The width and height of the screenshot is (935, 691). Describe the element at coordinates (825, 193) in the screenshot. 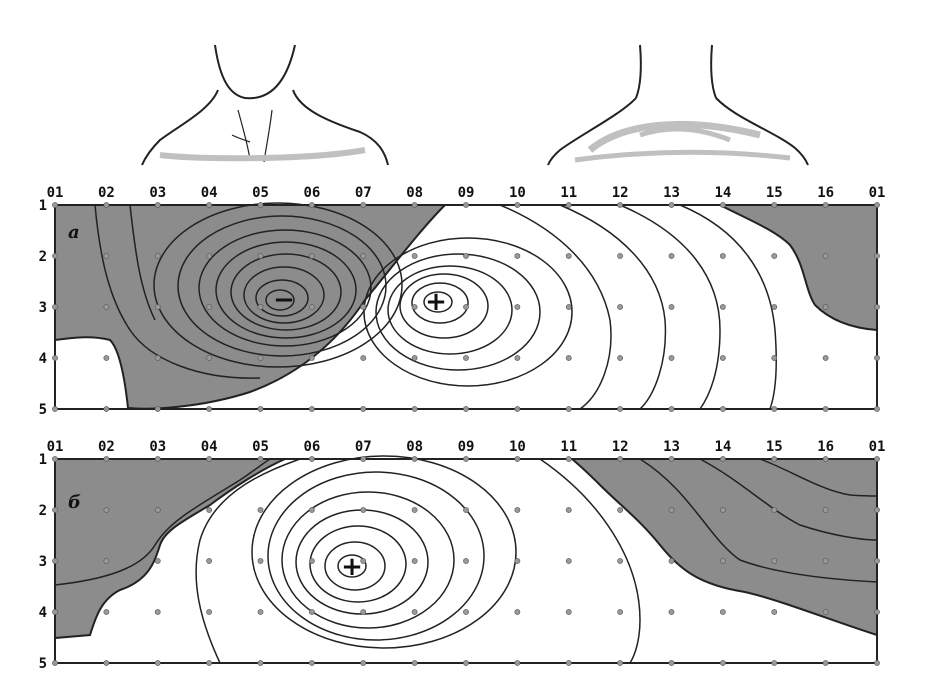

I see `column-label: 16` at that location.